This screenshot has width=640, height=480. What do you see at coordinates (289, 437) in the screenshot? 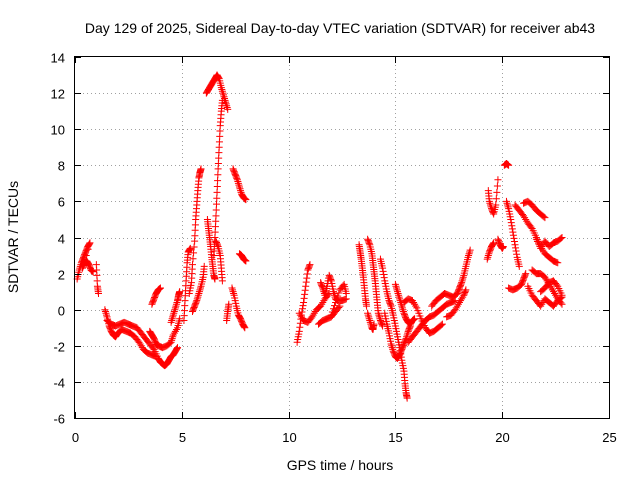
I see `x-tick-label: 10` at bounding box center [289, 437].